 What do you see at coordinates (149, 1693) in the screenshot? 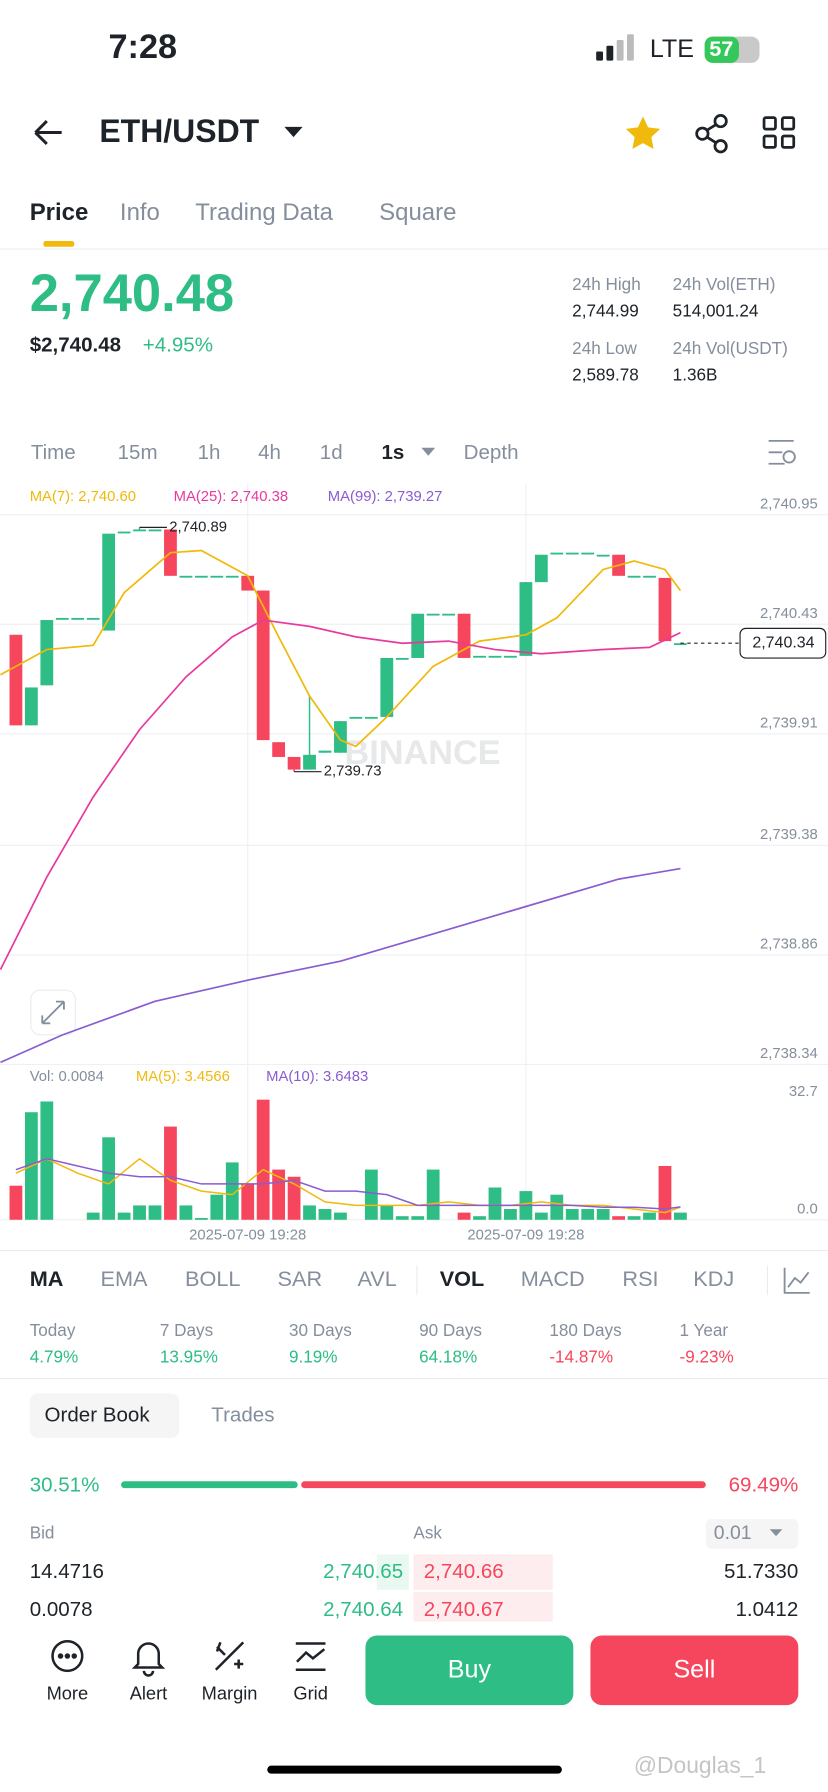
I see `nav-label: Alert` at bounding box center [149, 1693].